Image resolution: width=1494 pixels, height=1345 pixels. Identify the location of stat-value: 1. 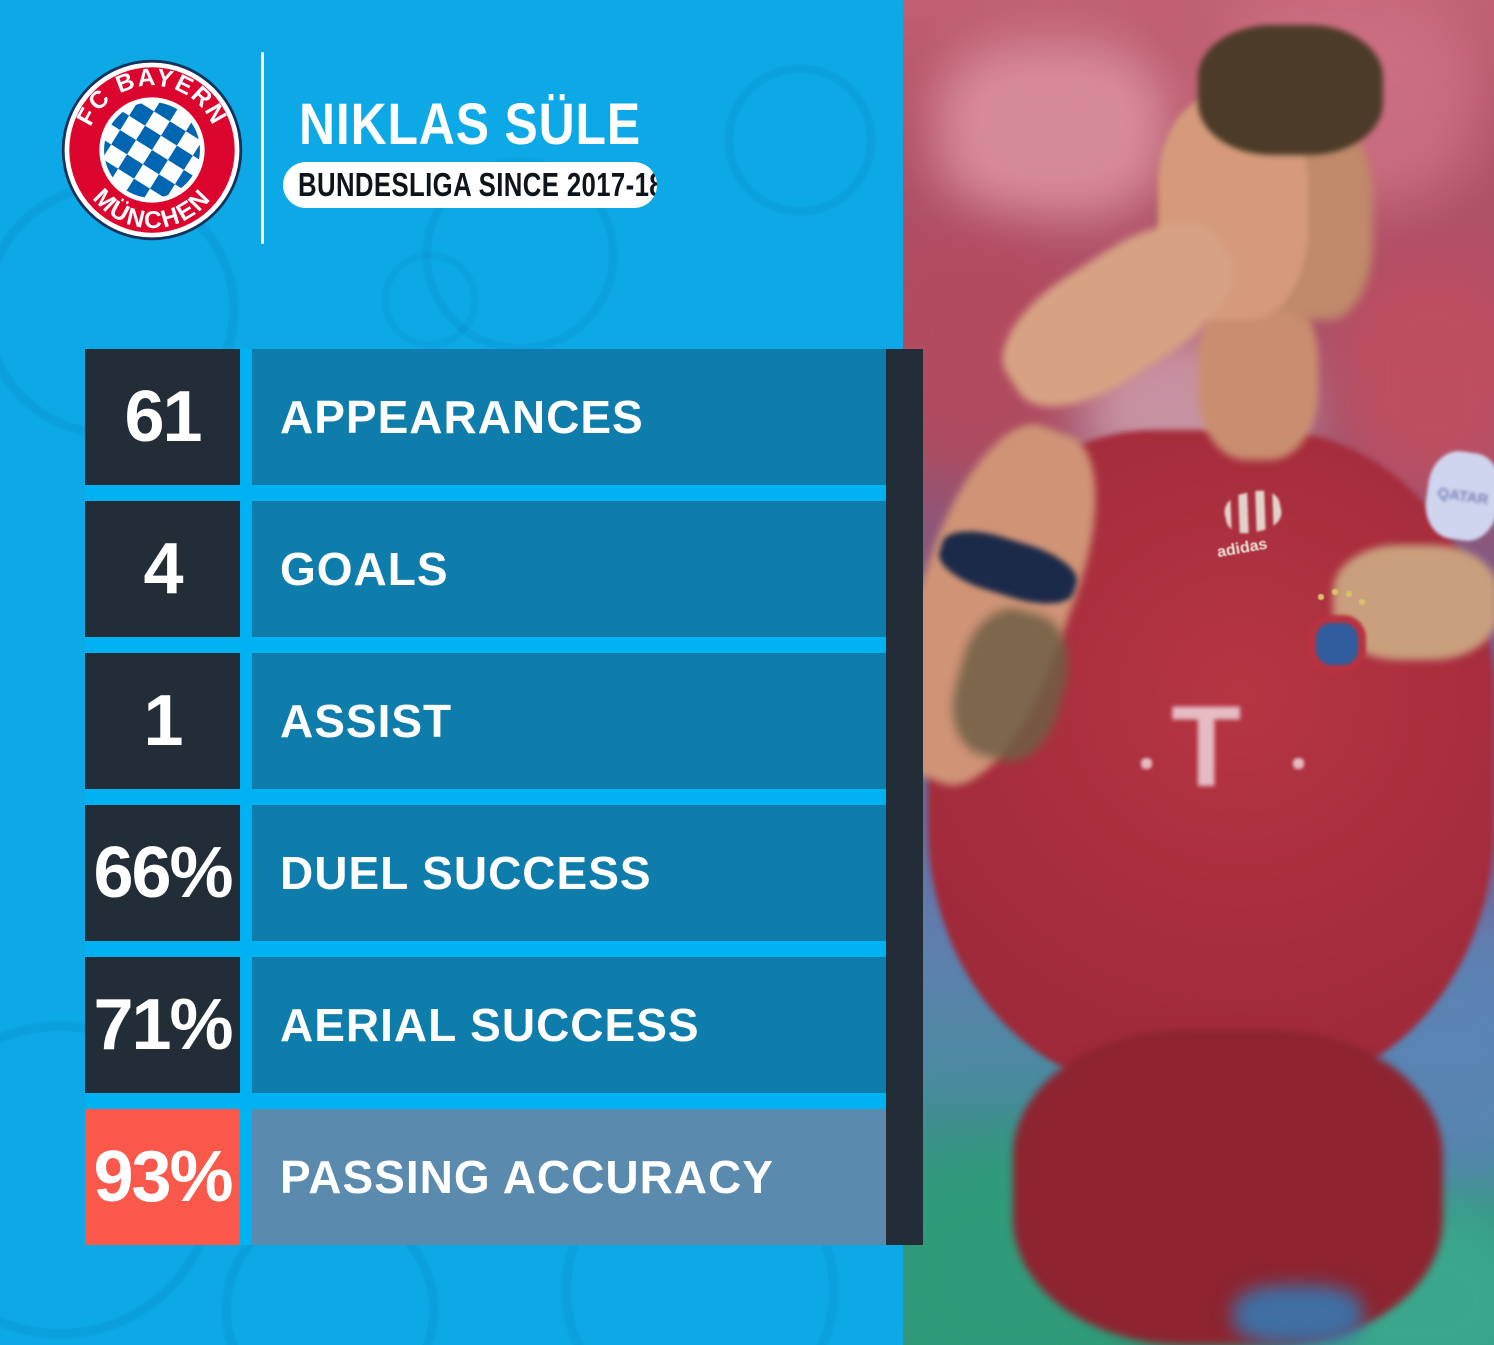
(163, 721).